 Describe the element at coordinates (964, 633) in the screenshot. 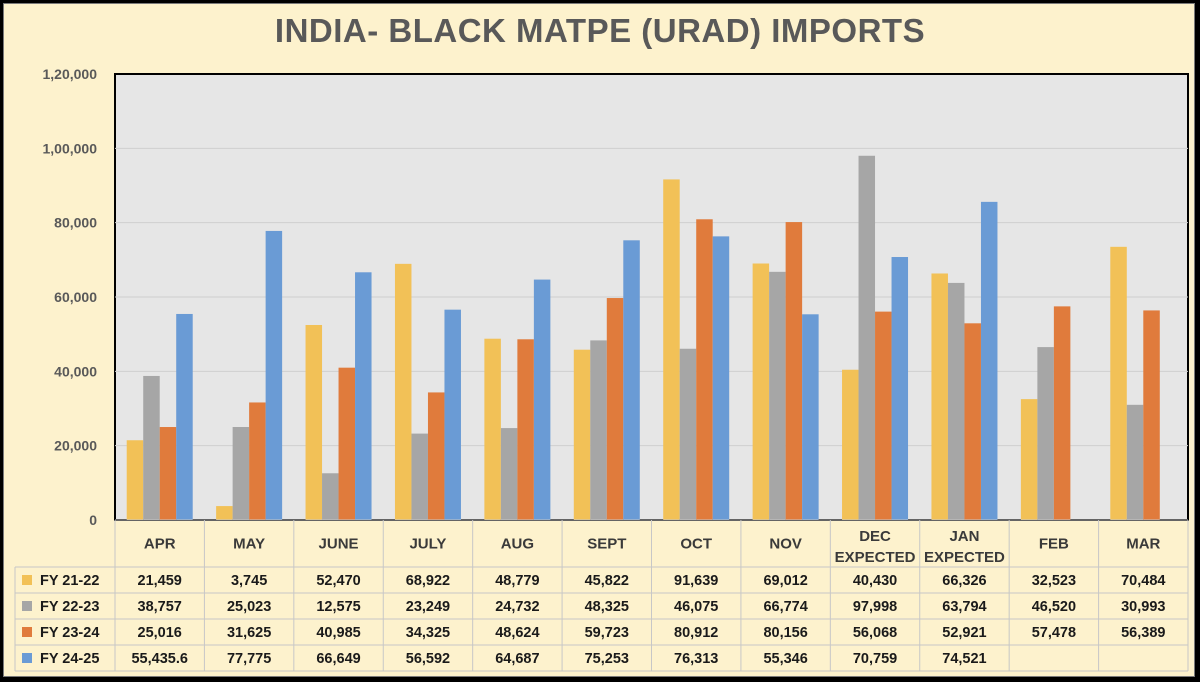

I see `data-label: 52,921` at that location.